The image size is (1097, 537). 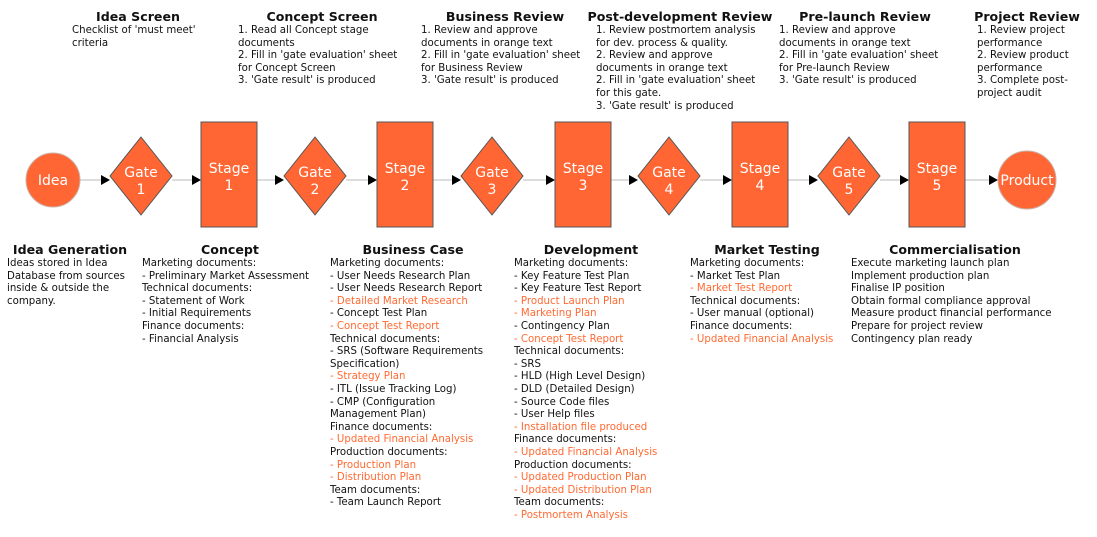 What do you see at coordinates (527, 364) in the screenshot?
I see `deliverable-line: - SRS` at bounding box center [527, 364].